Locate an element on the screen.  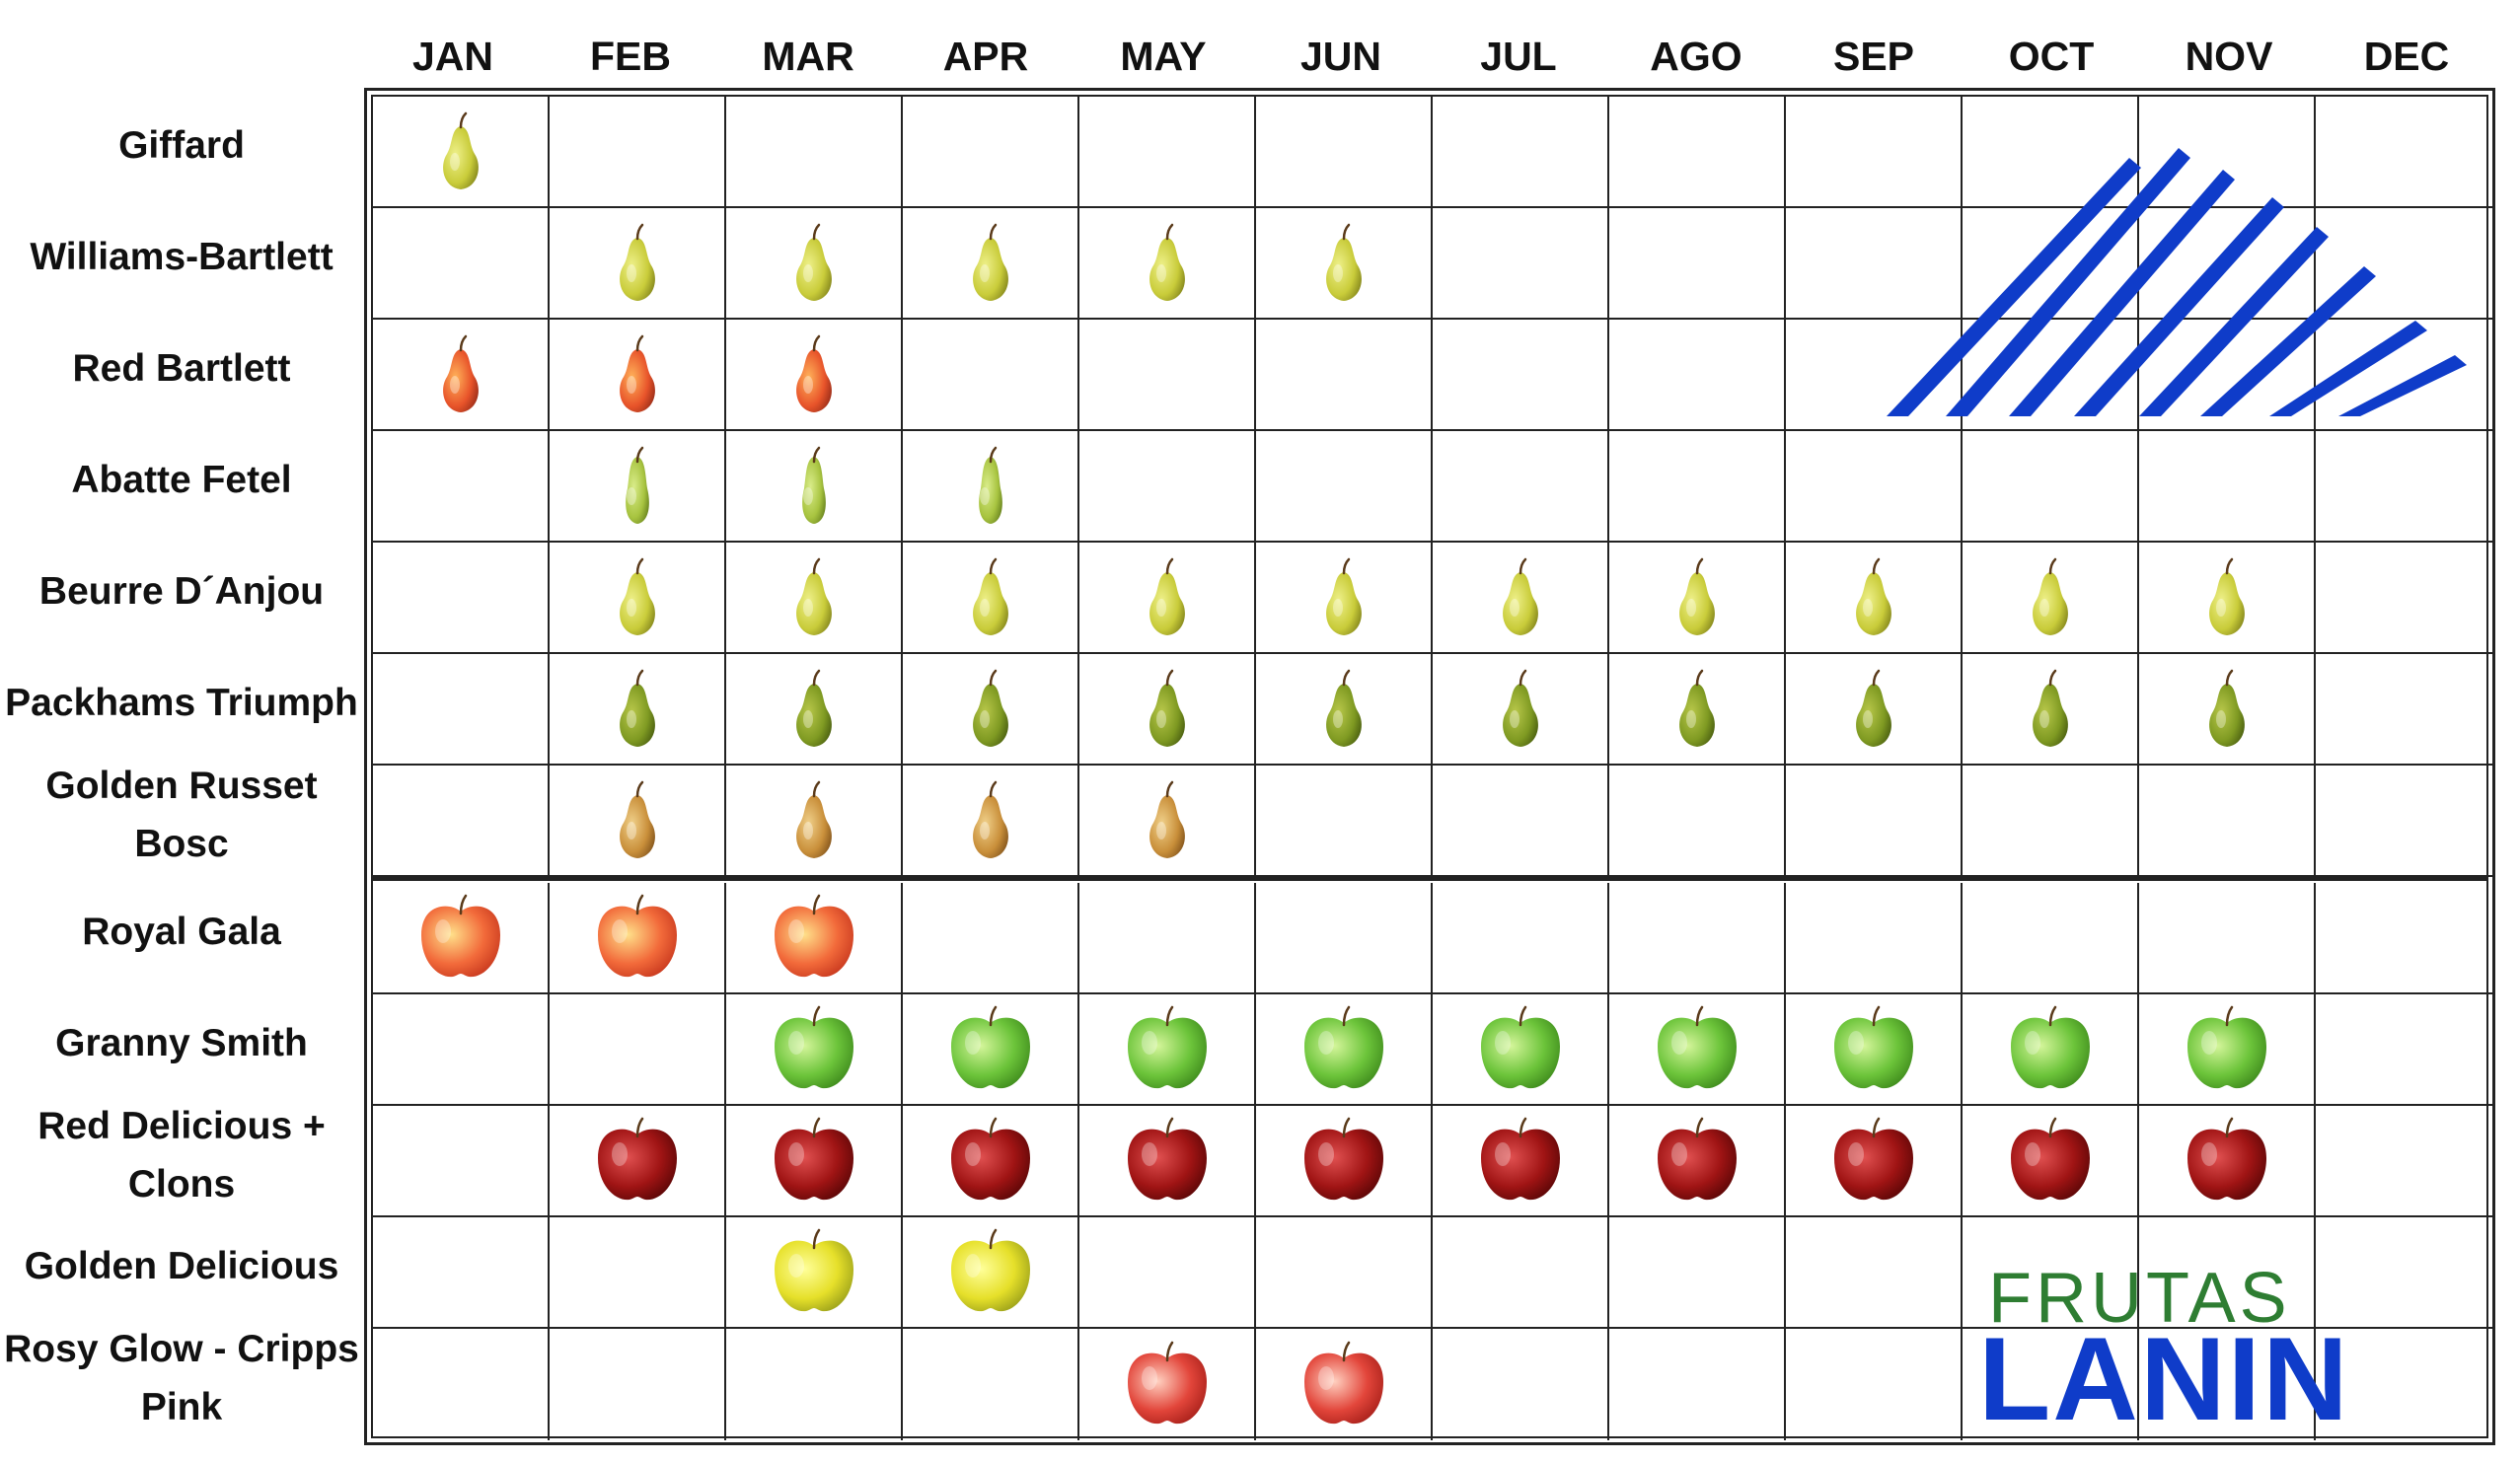
month-ago: AGO is located at coordinates (1696, 56).